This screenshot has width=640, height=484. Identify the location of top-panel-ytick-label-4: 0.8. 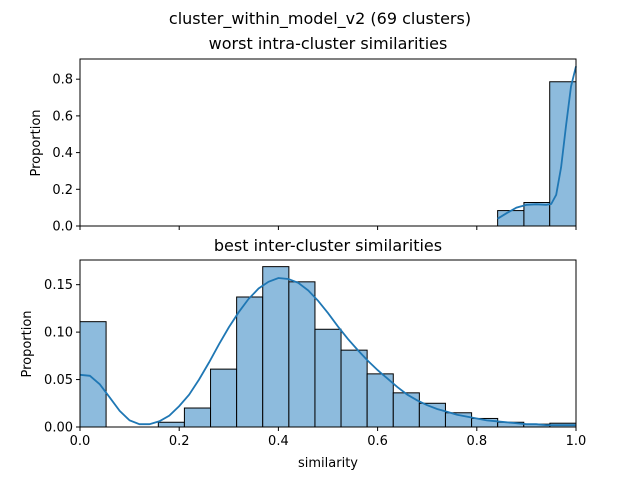
(62, 80).